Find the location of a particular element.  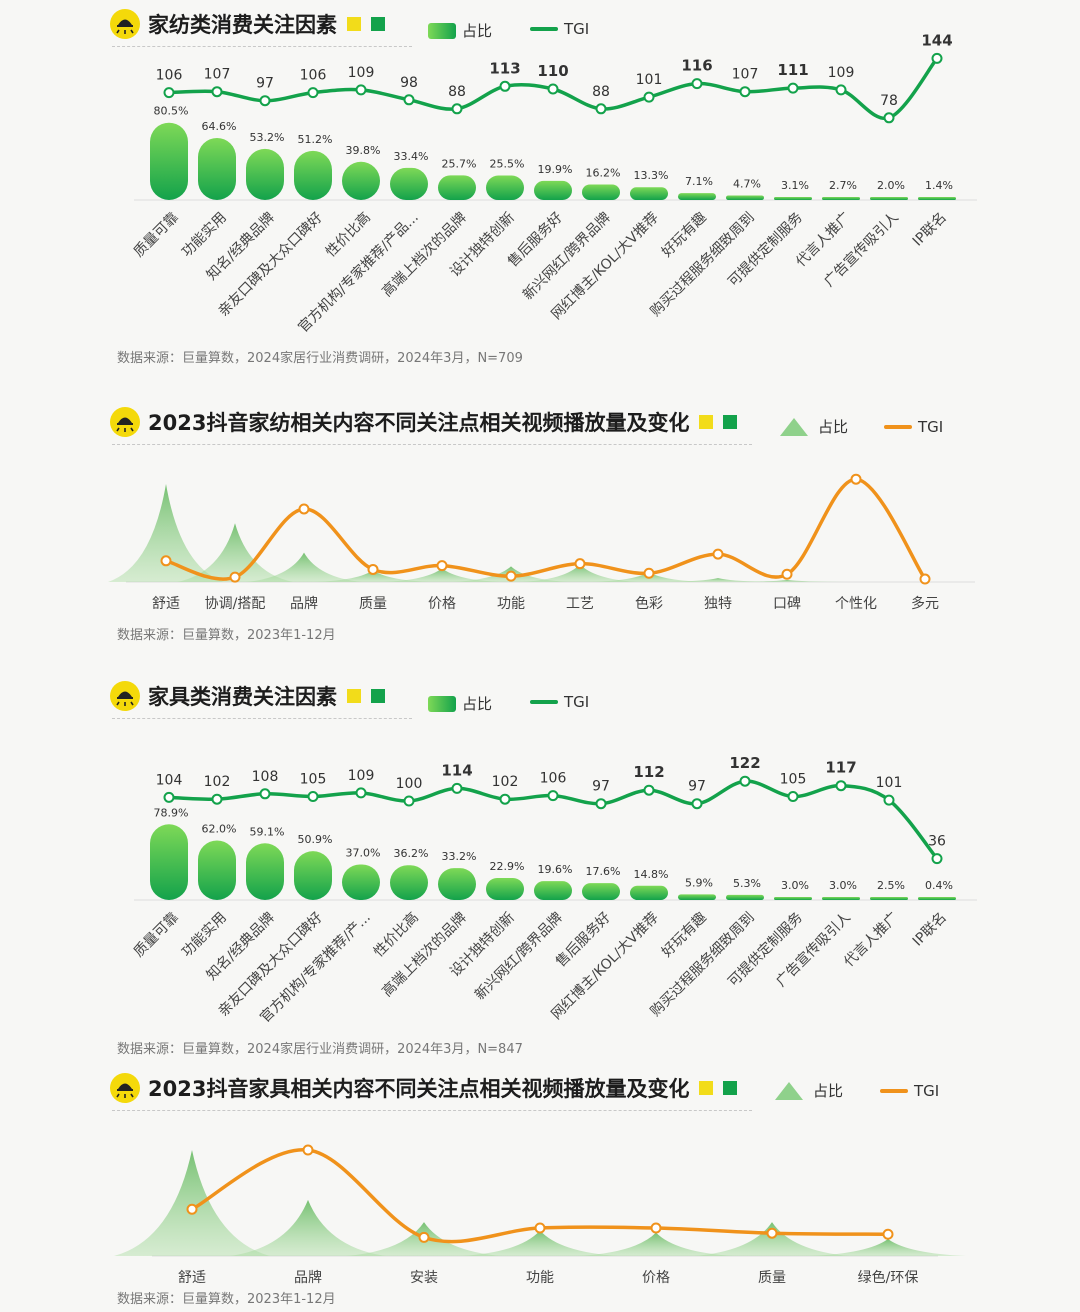

tgi-value-label: 101 is located at coordinates (649, 80).